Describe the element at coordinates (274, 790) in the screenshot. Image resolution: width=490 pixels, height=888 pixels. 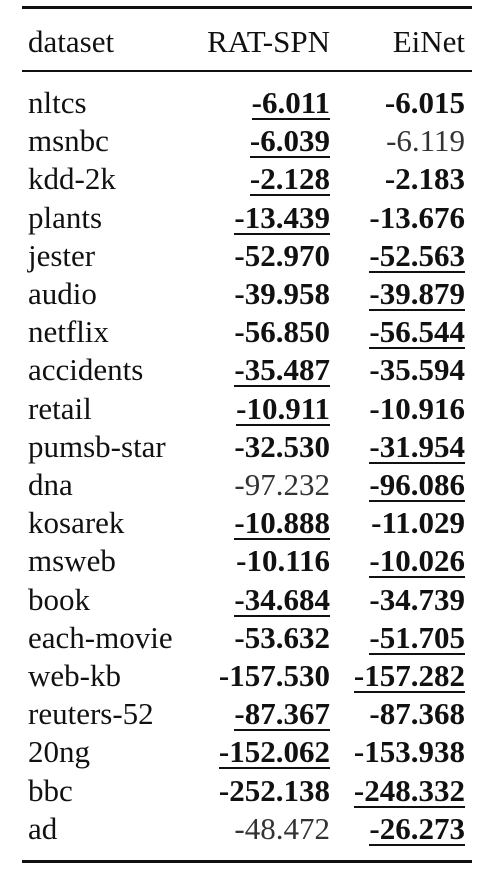
I see `rat-spn-cell: -252.138` at that location.